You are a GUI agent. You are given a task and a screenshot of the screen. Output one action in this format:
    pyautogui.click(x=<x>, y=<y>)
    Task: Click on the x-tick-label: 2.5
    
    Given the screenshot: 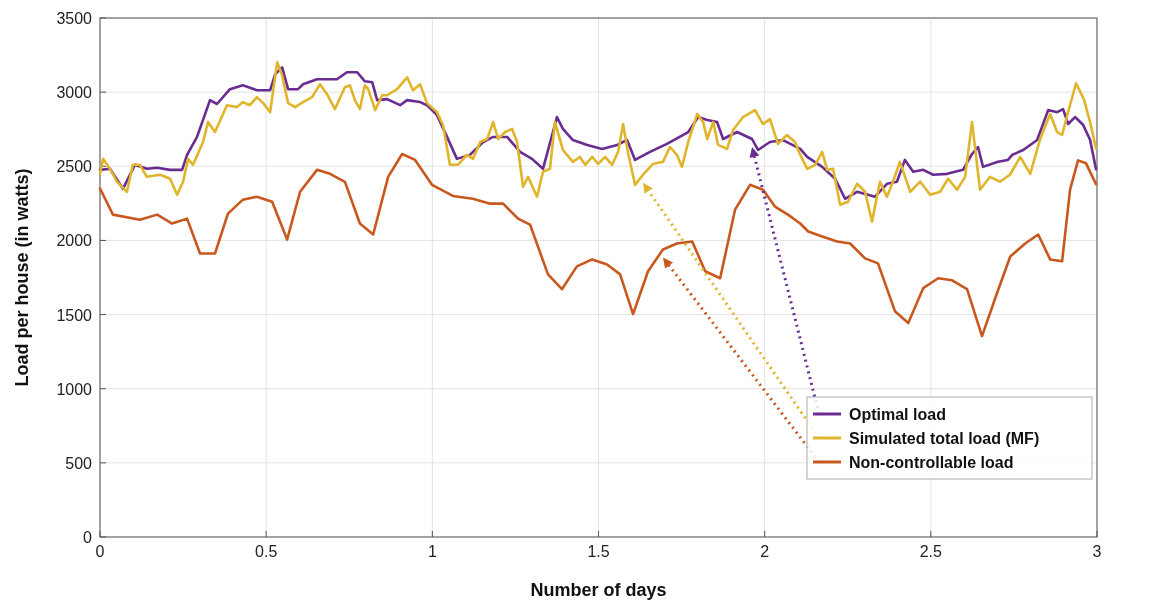 What is the action you would take?
    pyautogui.click(x=931, y=551)
    